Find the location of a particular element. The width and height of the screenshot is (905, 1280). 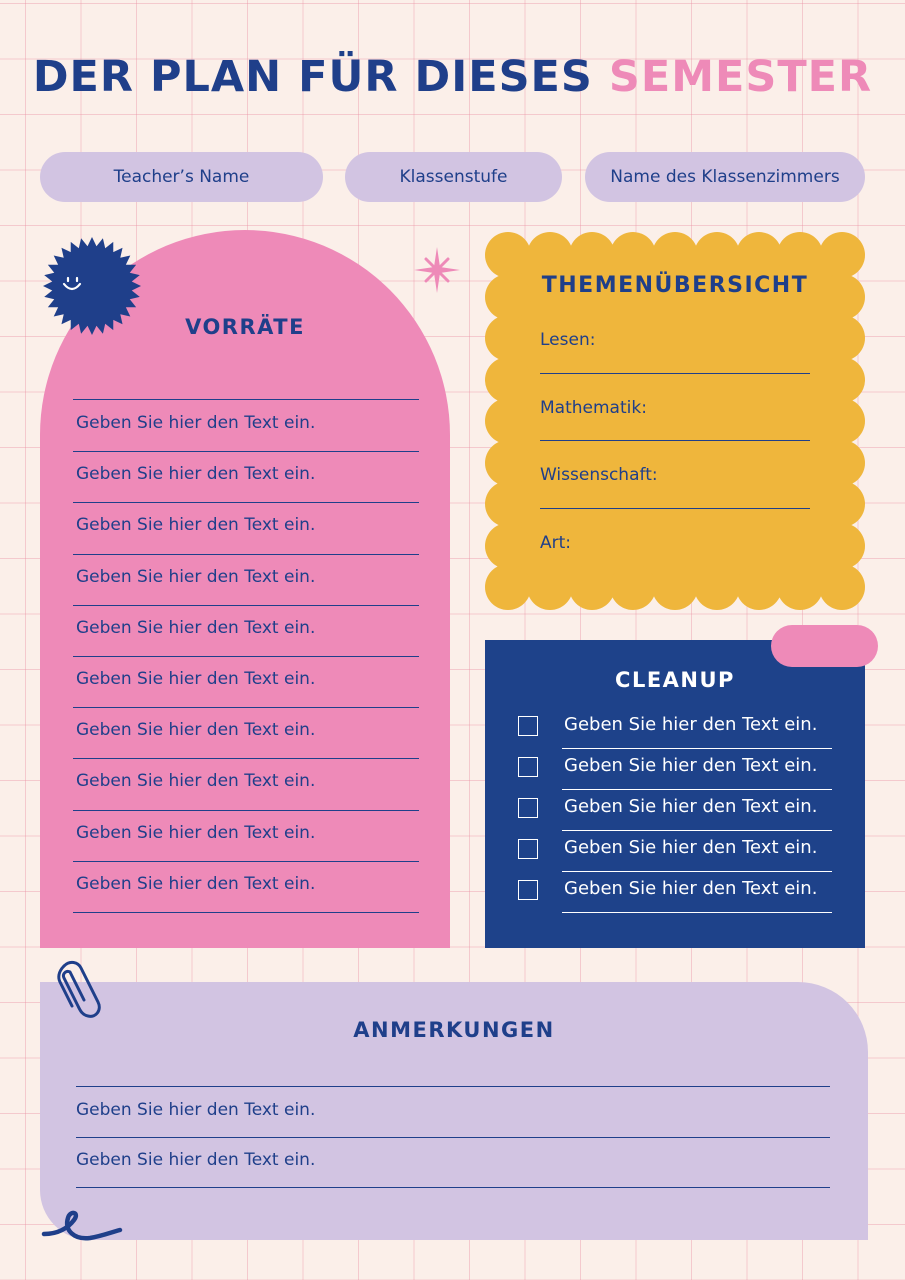

themes-panel-fill is located at coordinates (675, 421).